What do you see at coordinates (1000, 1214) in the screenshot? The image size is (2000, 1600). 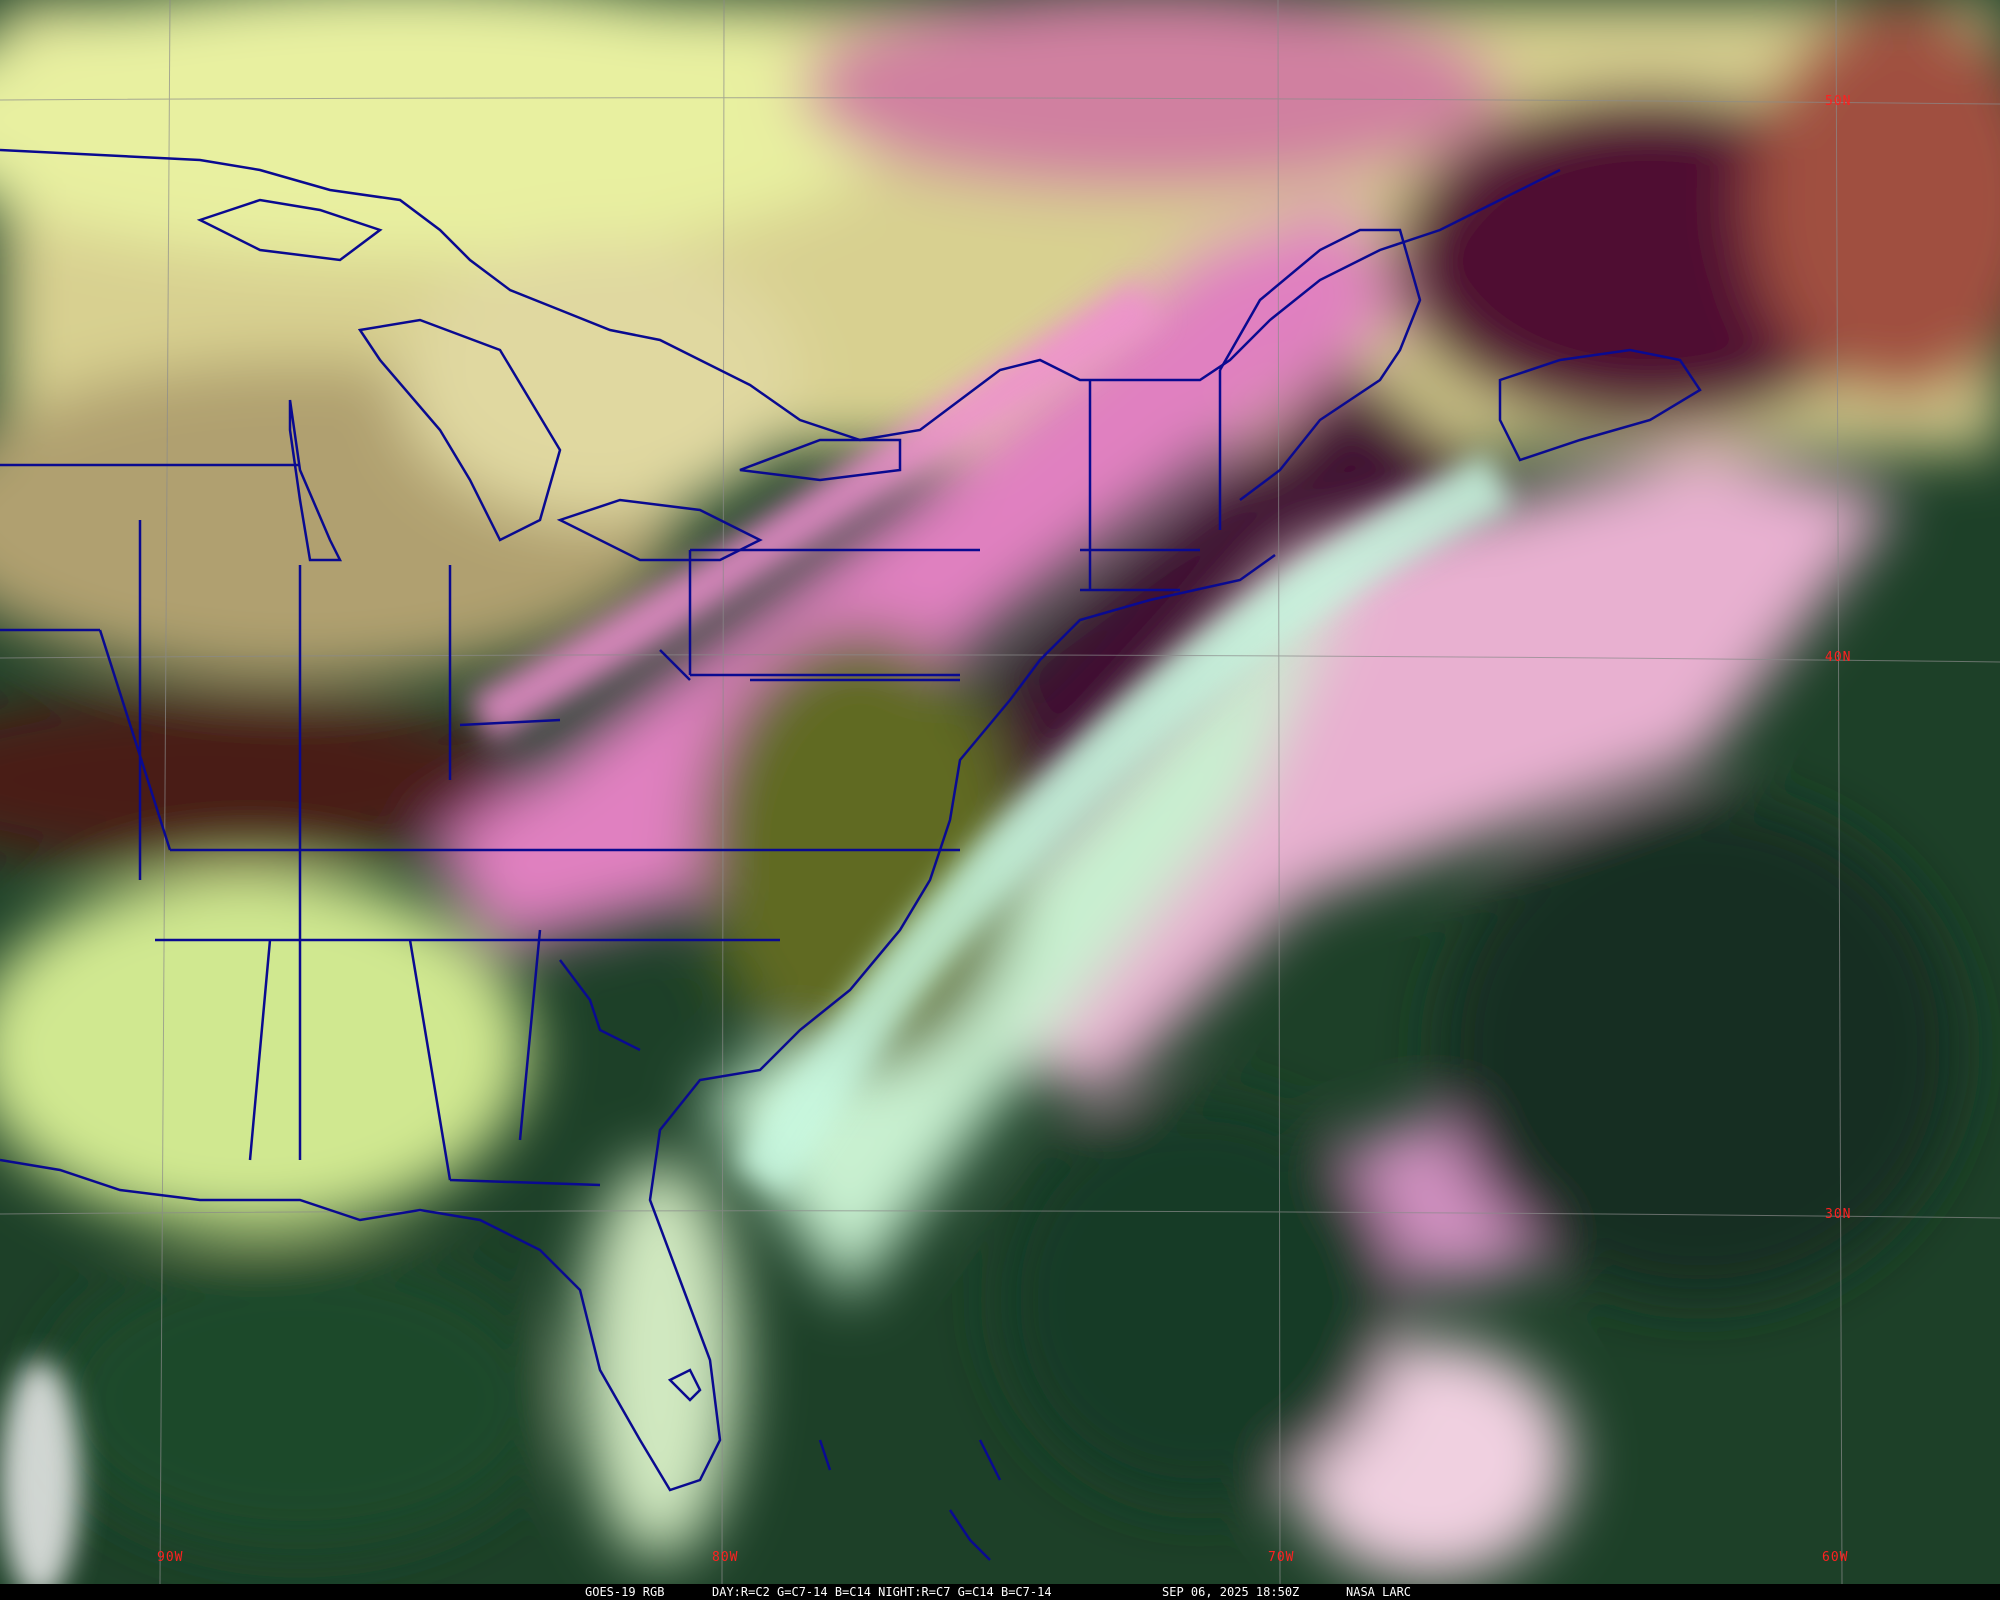 I see `grid-line-30n` at bounding box center [1000, 1214].